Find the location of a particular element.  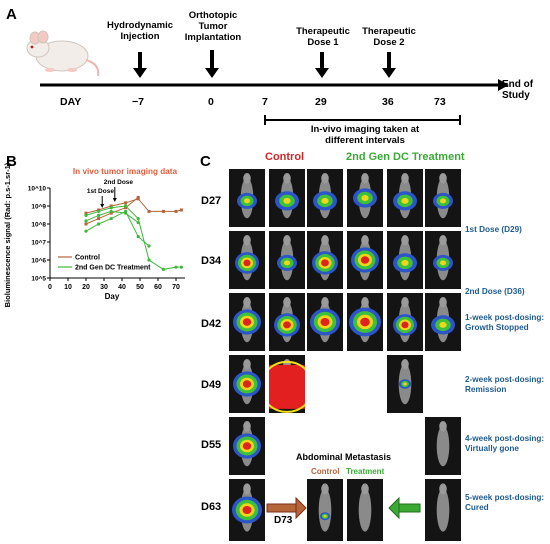

legend-label: 2nd Gen DC Treatment is located at coordinates (113, 268).